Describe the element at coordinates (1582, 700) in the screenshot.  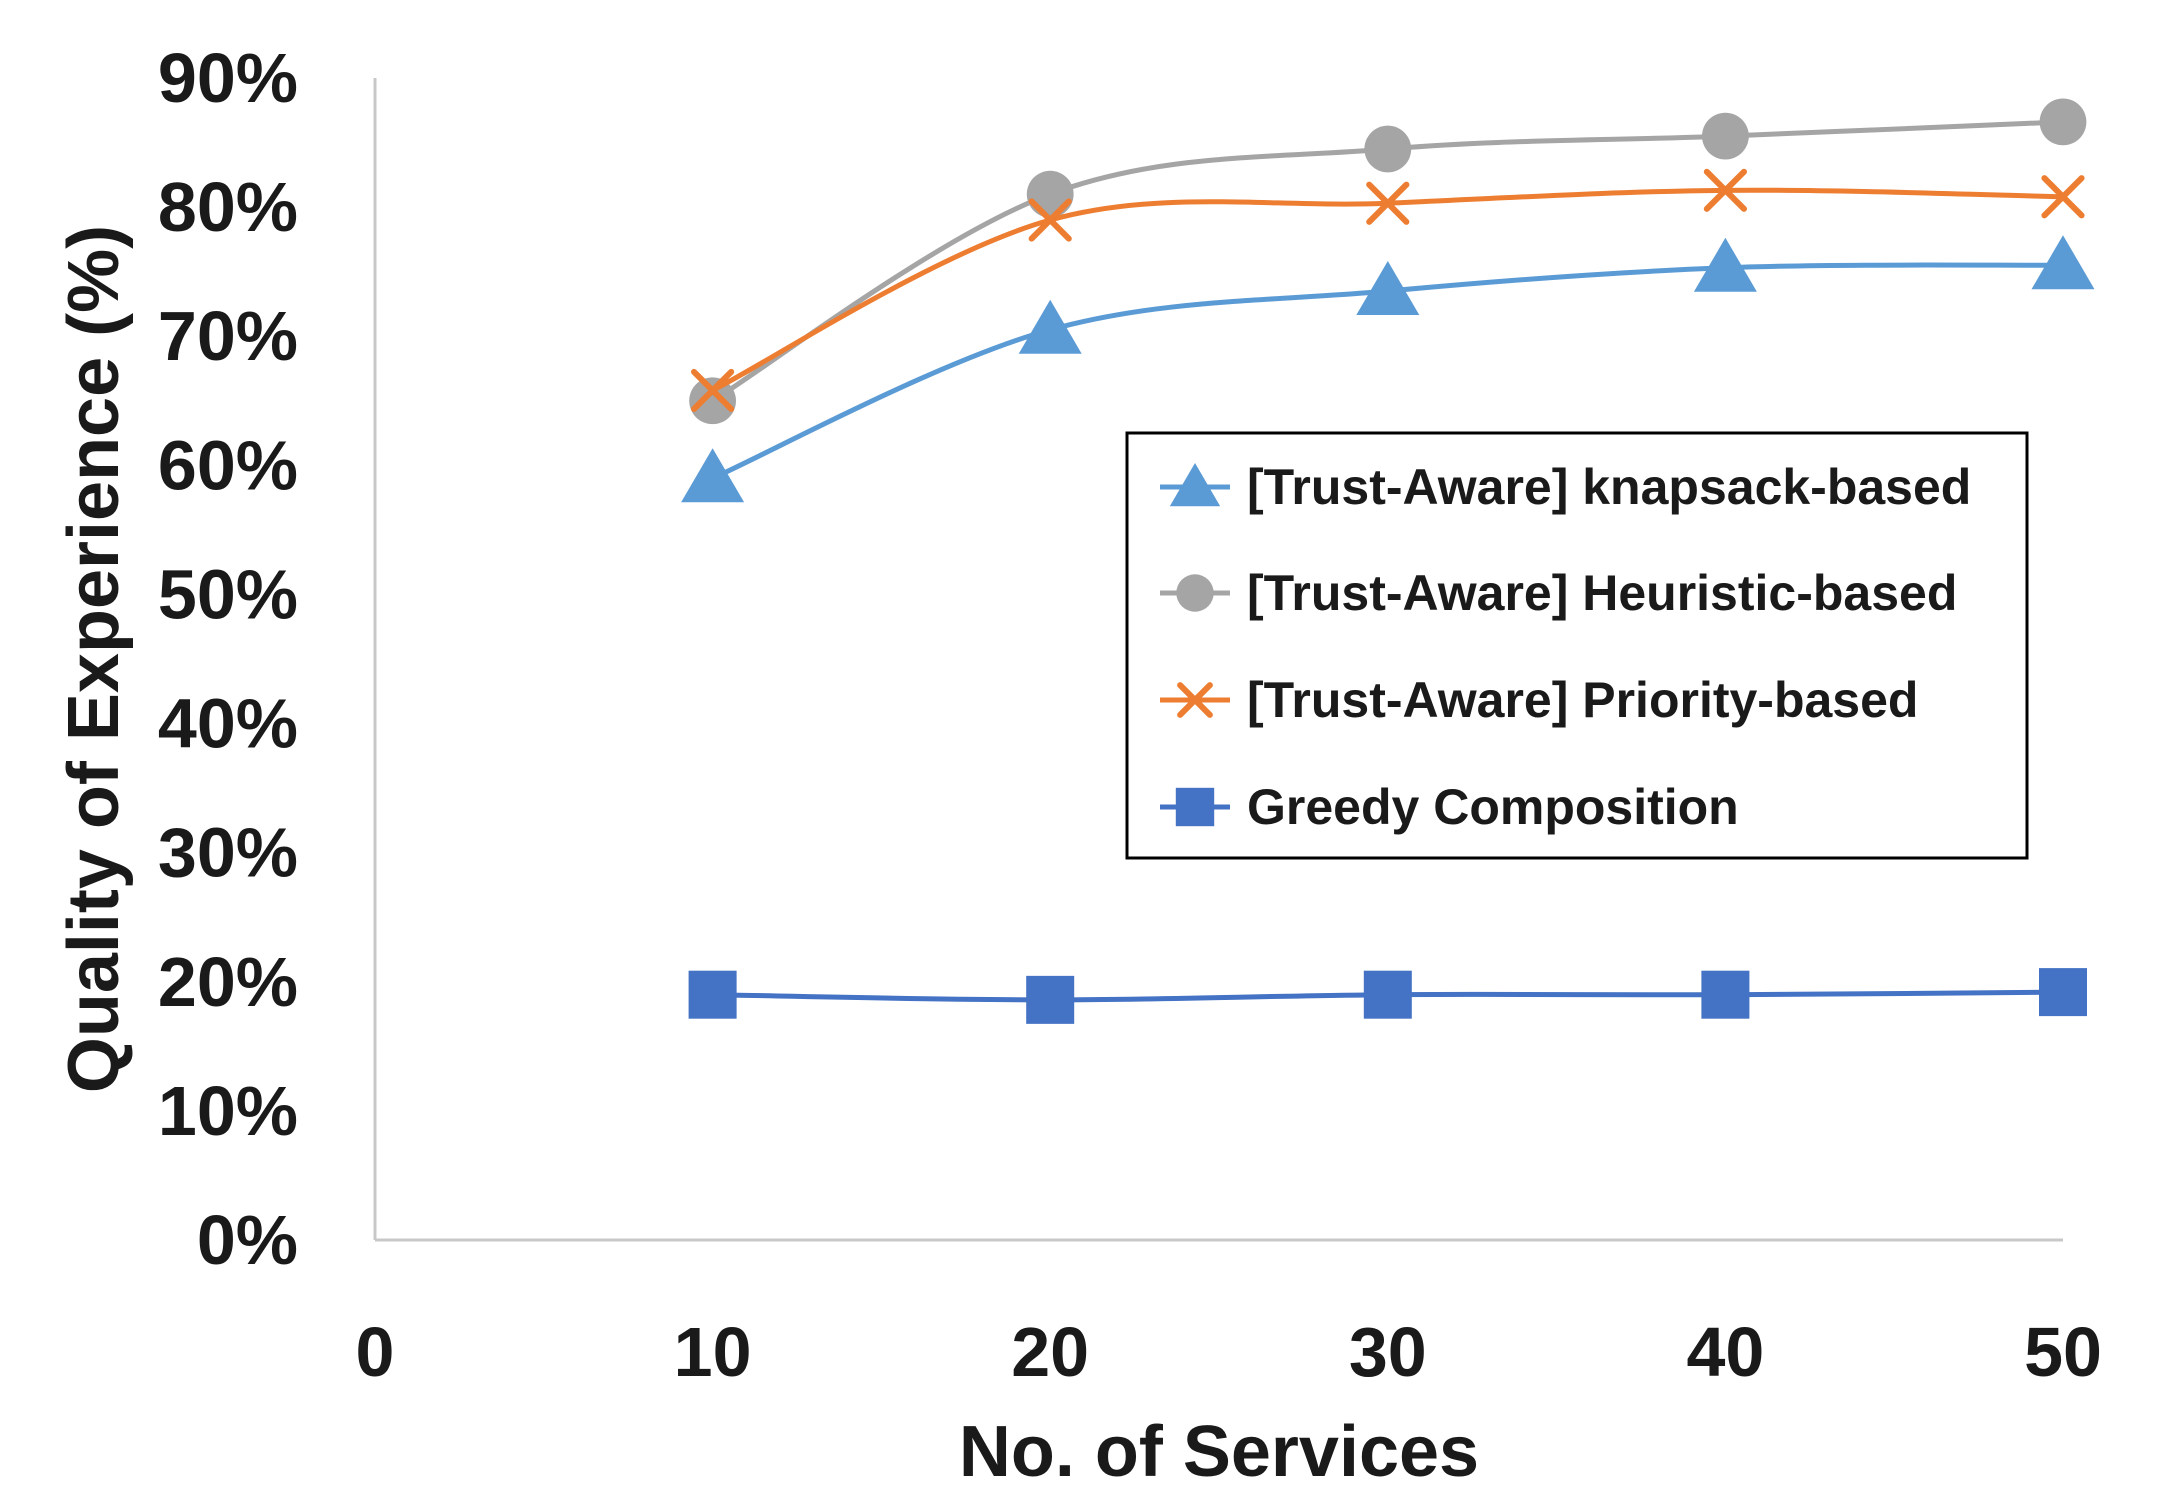
I see `legend-label: [Trust-Aware] Priority-based` at that location.